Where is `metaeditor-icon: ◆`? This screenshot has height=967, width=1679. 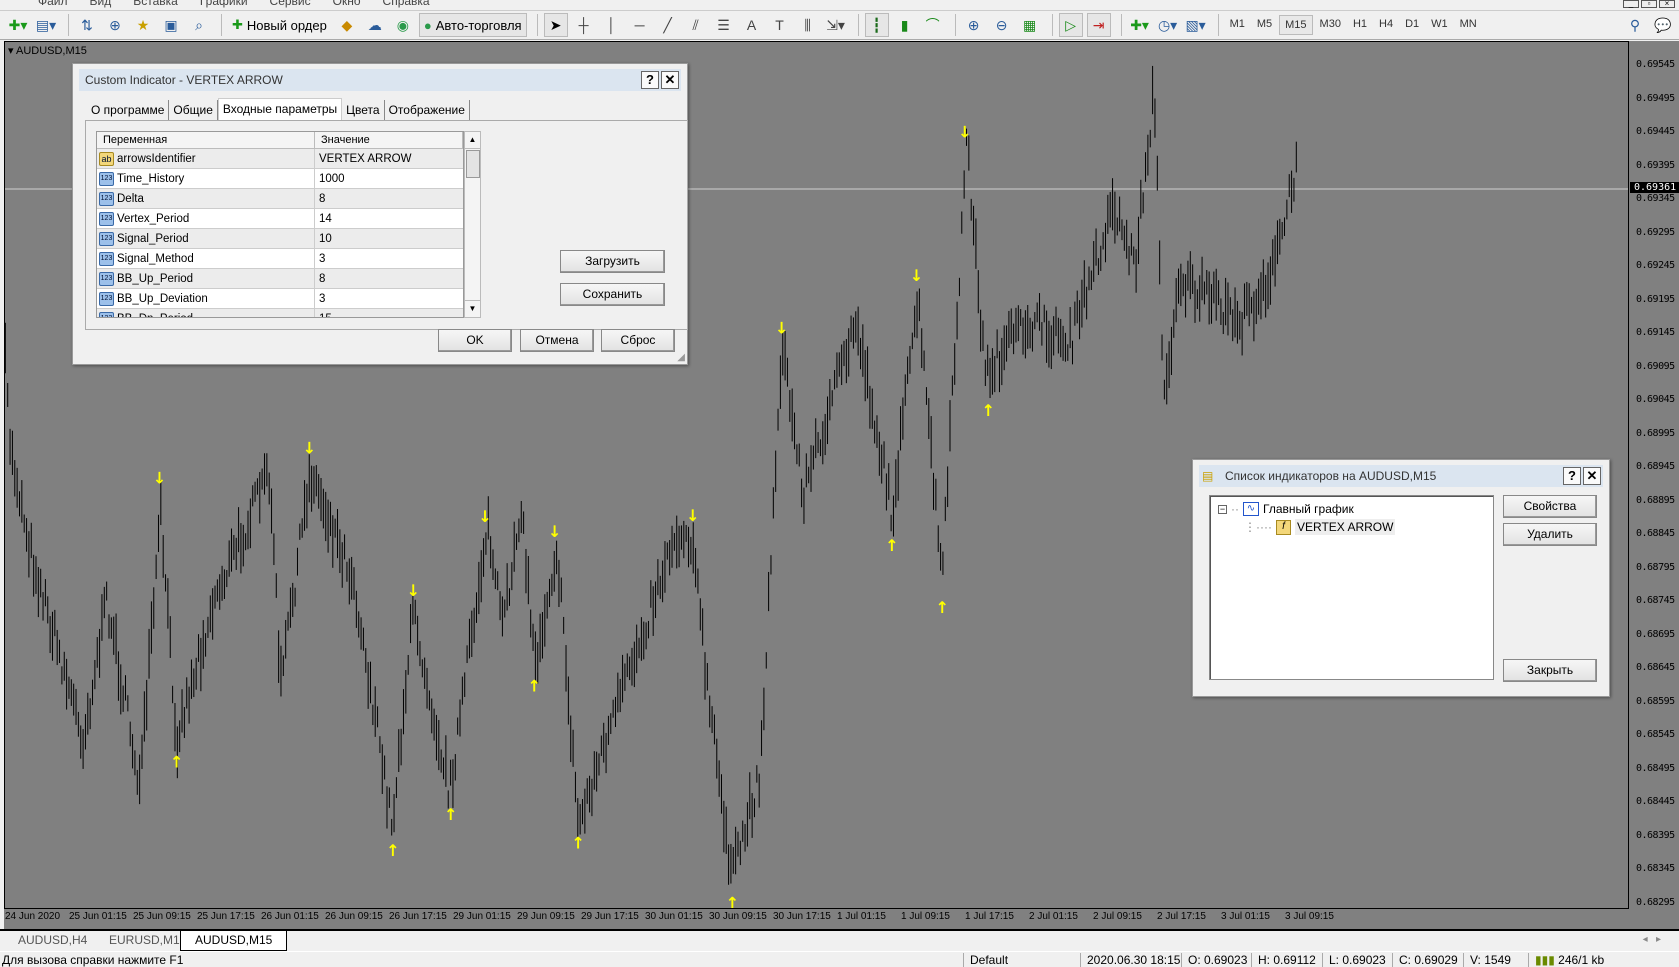
metaeditor-icon: ◆ is located at coordinates (347, 24).